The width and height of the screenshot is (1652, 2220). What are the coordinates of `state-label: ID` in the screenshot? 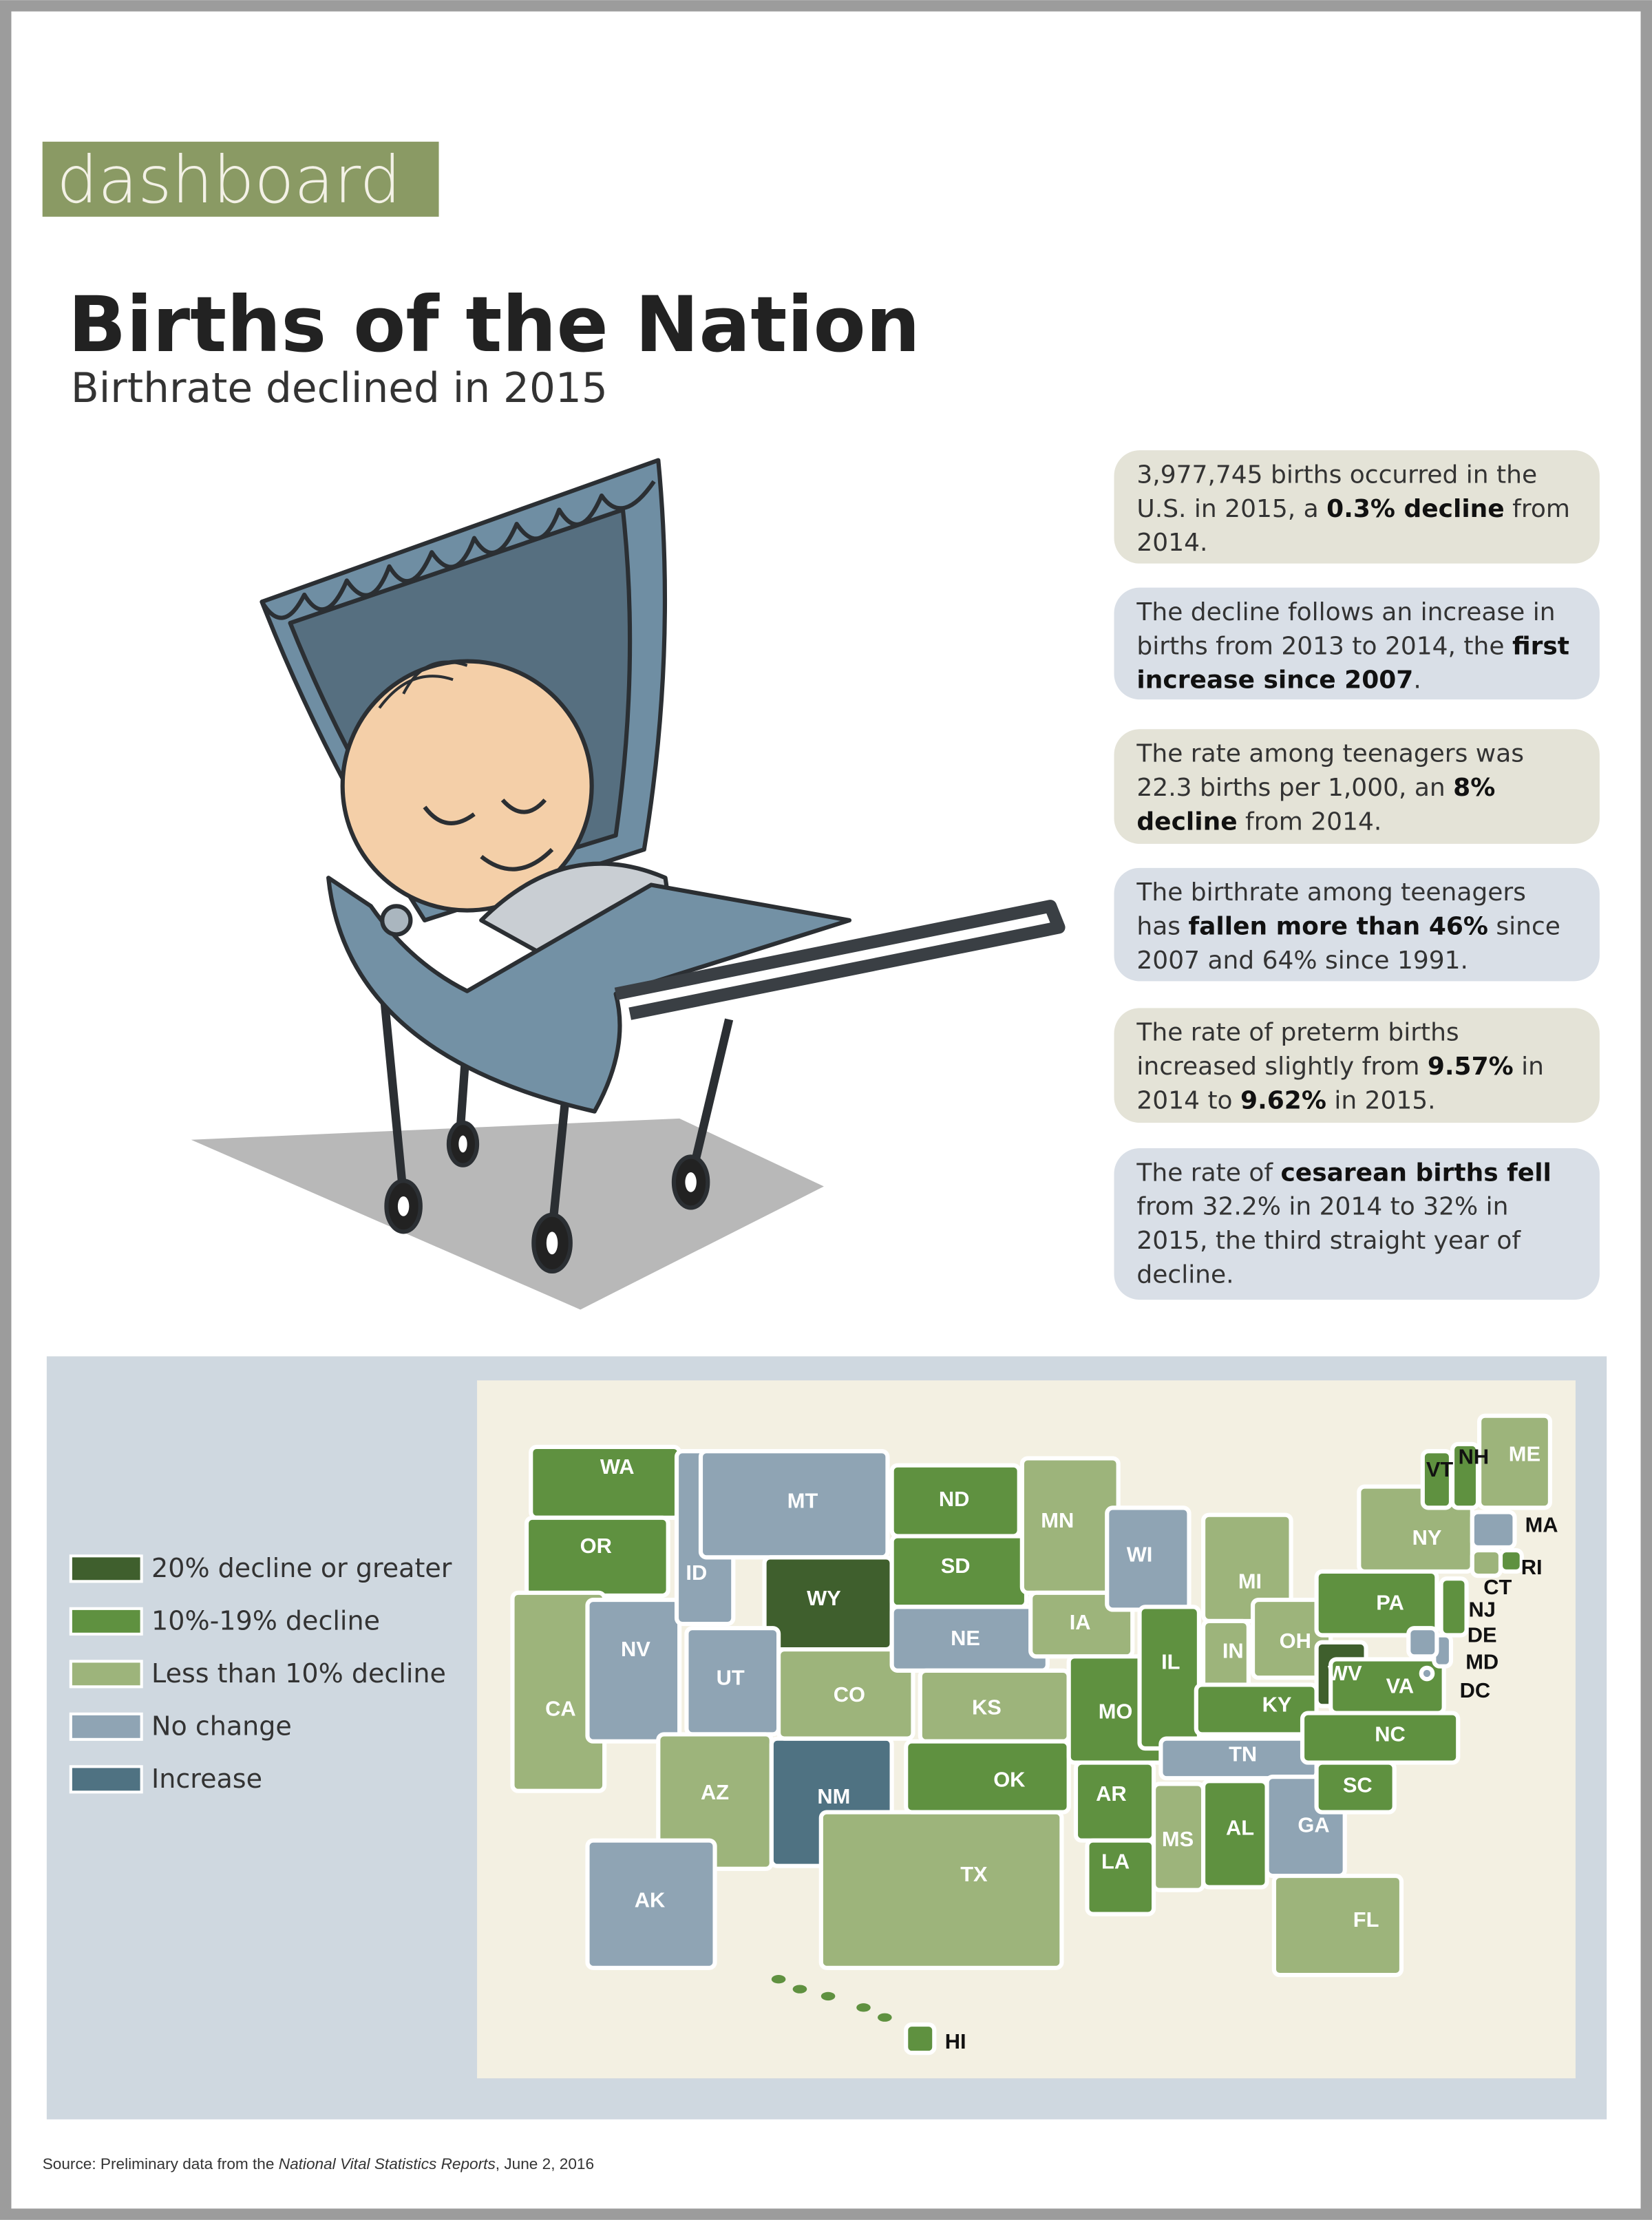 It's located at (696, 1573).